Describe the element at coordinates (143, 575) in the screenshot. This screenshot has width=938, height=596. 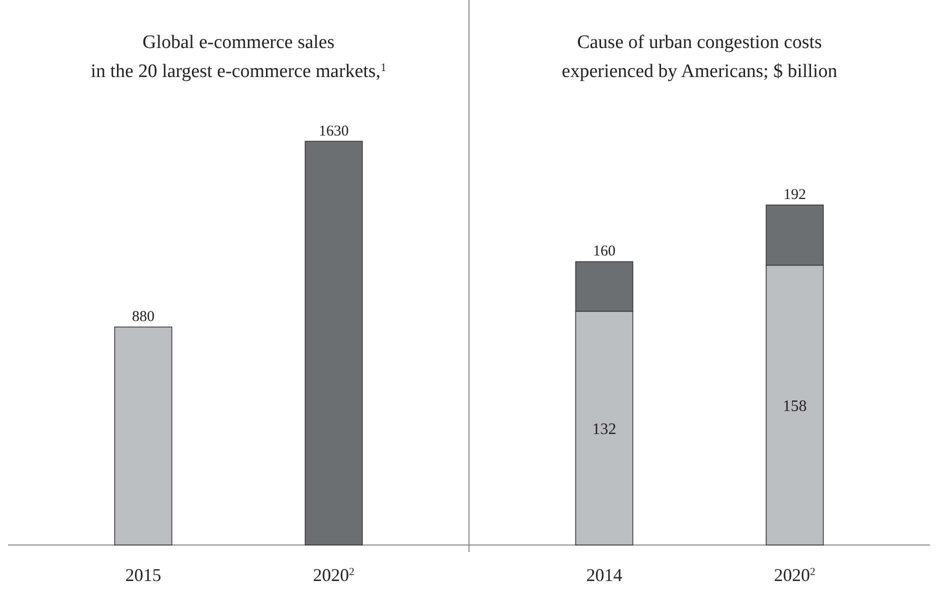
I see `x-tick-label: 2015` at that location.